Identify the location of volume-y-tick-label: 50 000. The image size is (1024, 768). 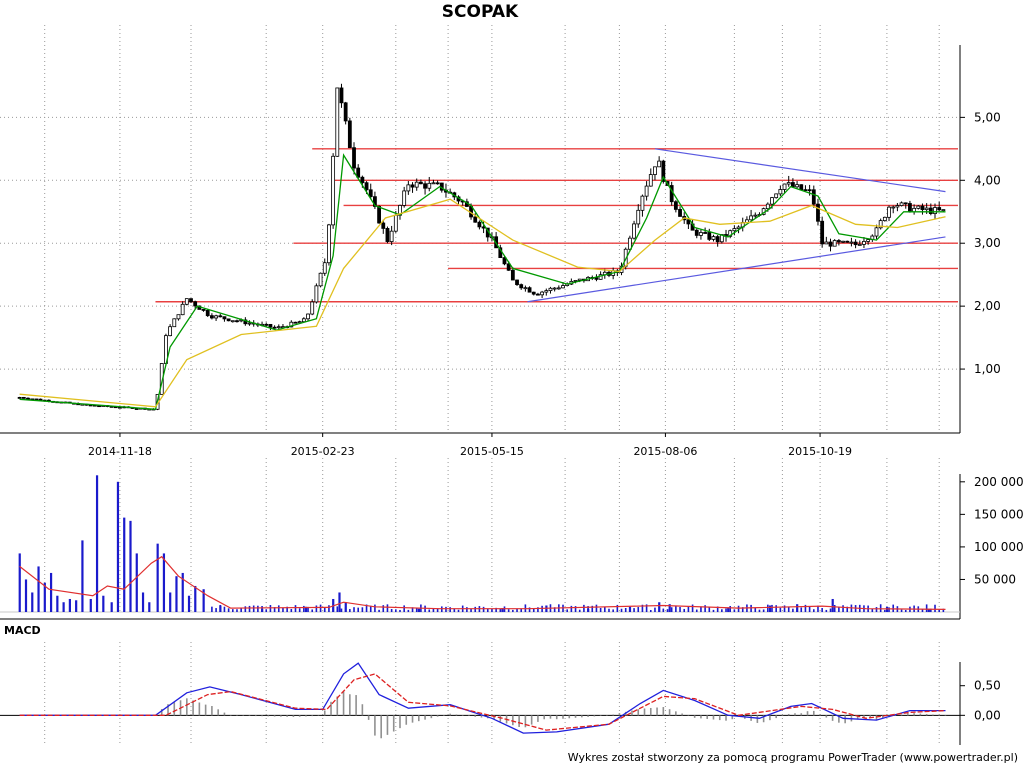
(995, 579).